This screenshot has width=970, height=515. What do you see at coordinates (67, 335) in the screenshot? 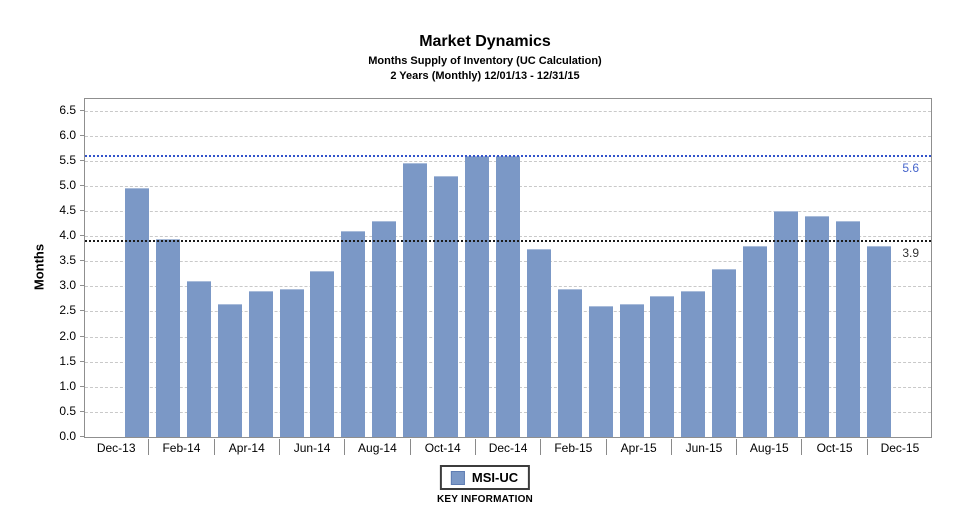
I see `y-tick-label: 2.0` at bounding box center [67, 335].